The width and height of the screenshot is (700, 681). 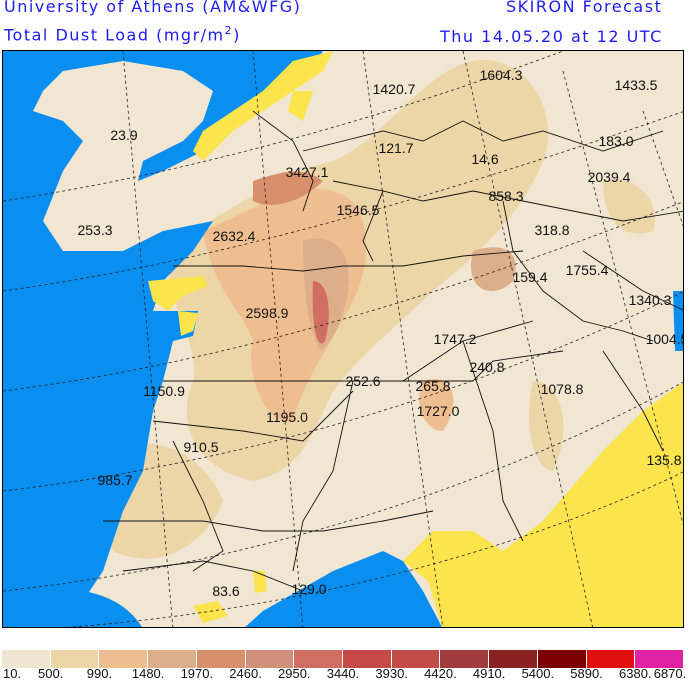 What do you see at coordinates (201, 447) in the screenshot?
I see `value-label: 910.5` at bounding box center [201, 447].